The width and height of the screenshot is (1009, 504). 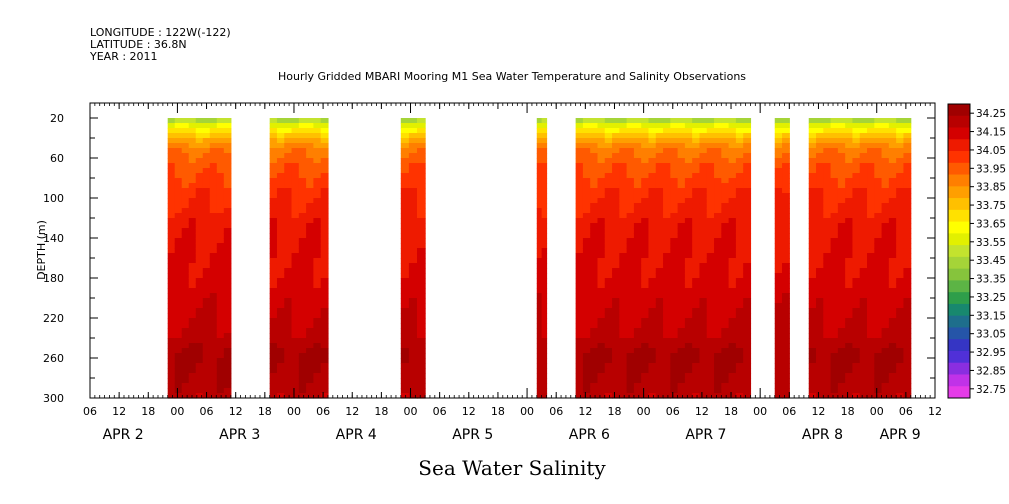 I want to click on x-tick-label: 18, so click(x=265, y=411).